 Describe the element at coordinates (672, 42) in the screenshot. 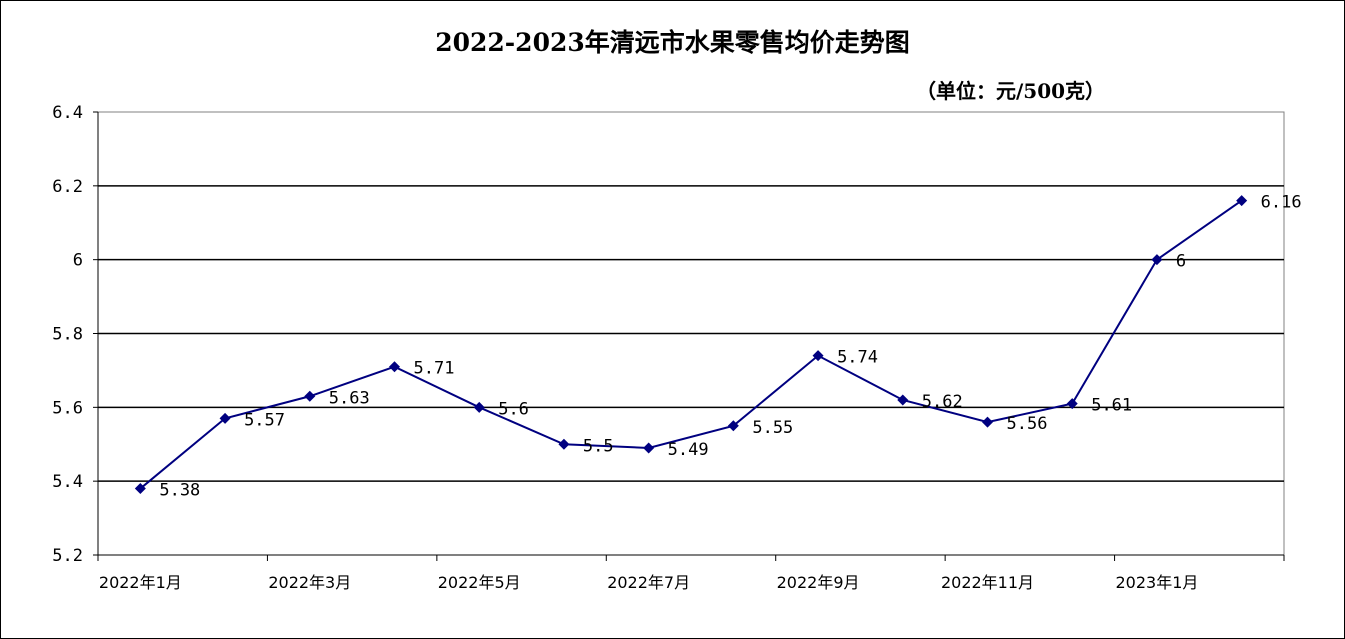

I see `chart-title: 2022-2023年清远市水果零售均价走势图` at that location.